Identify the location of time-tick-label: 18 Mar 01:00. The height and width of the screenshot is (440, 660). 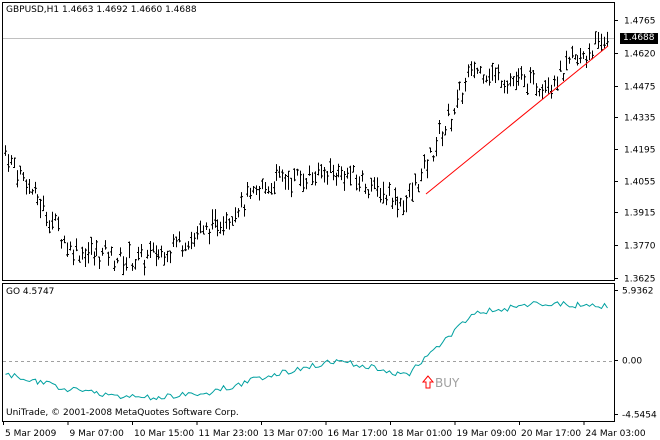
(422, 434).